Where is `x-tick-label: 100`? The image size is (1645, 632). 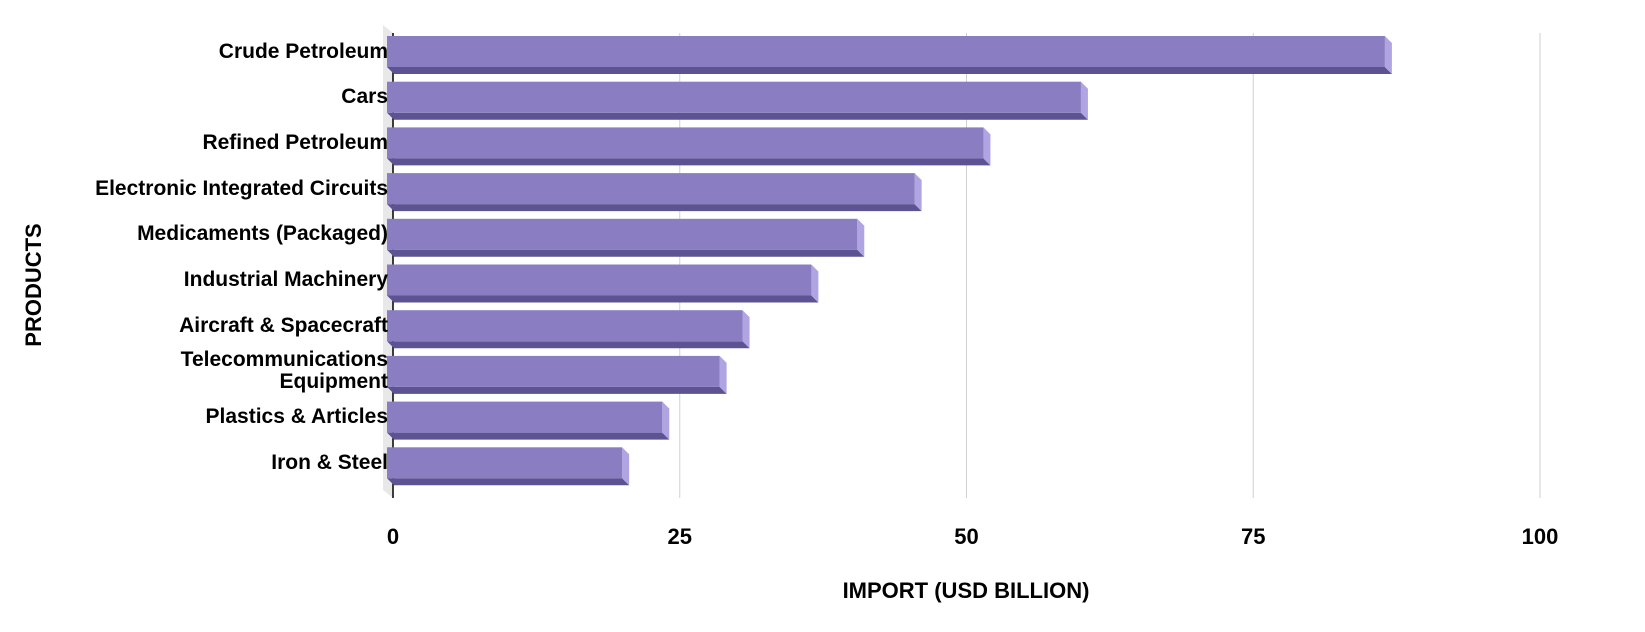
x-tick-label: 100 is located at coordinates (1540, 536).